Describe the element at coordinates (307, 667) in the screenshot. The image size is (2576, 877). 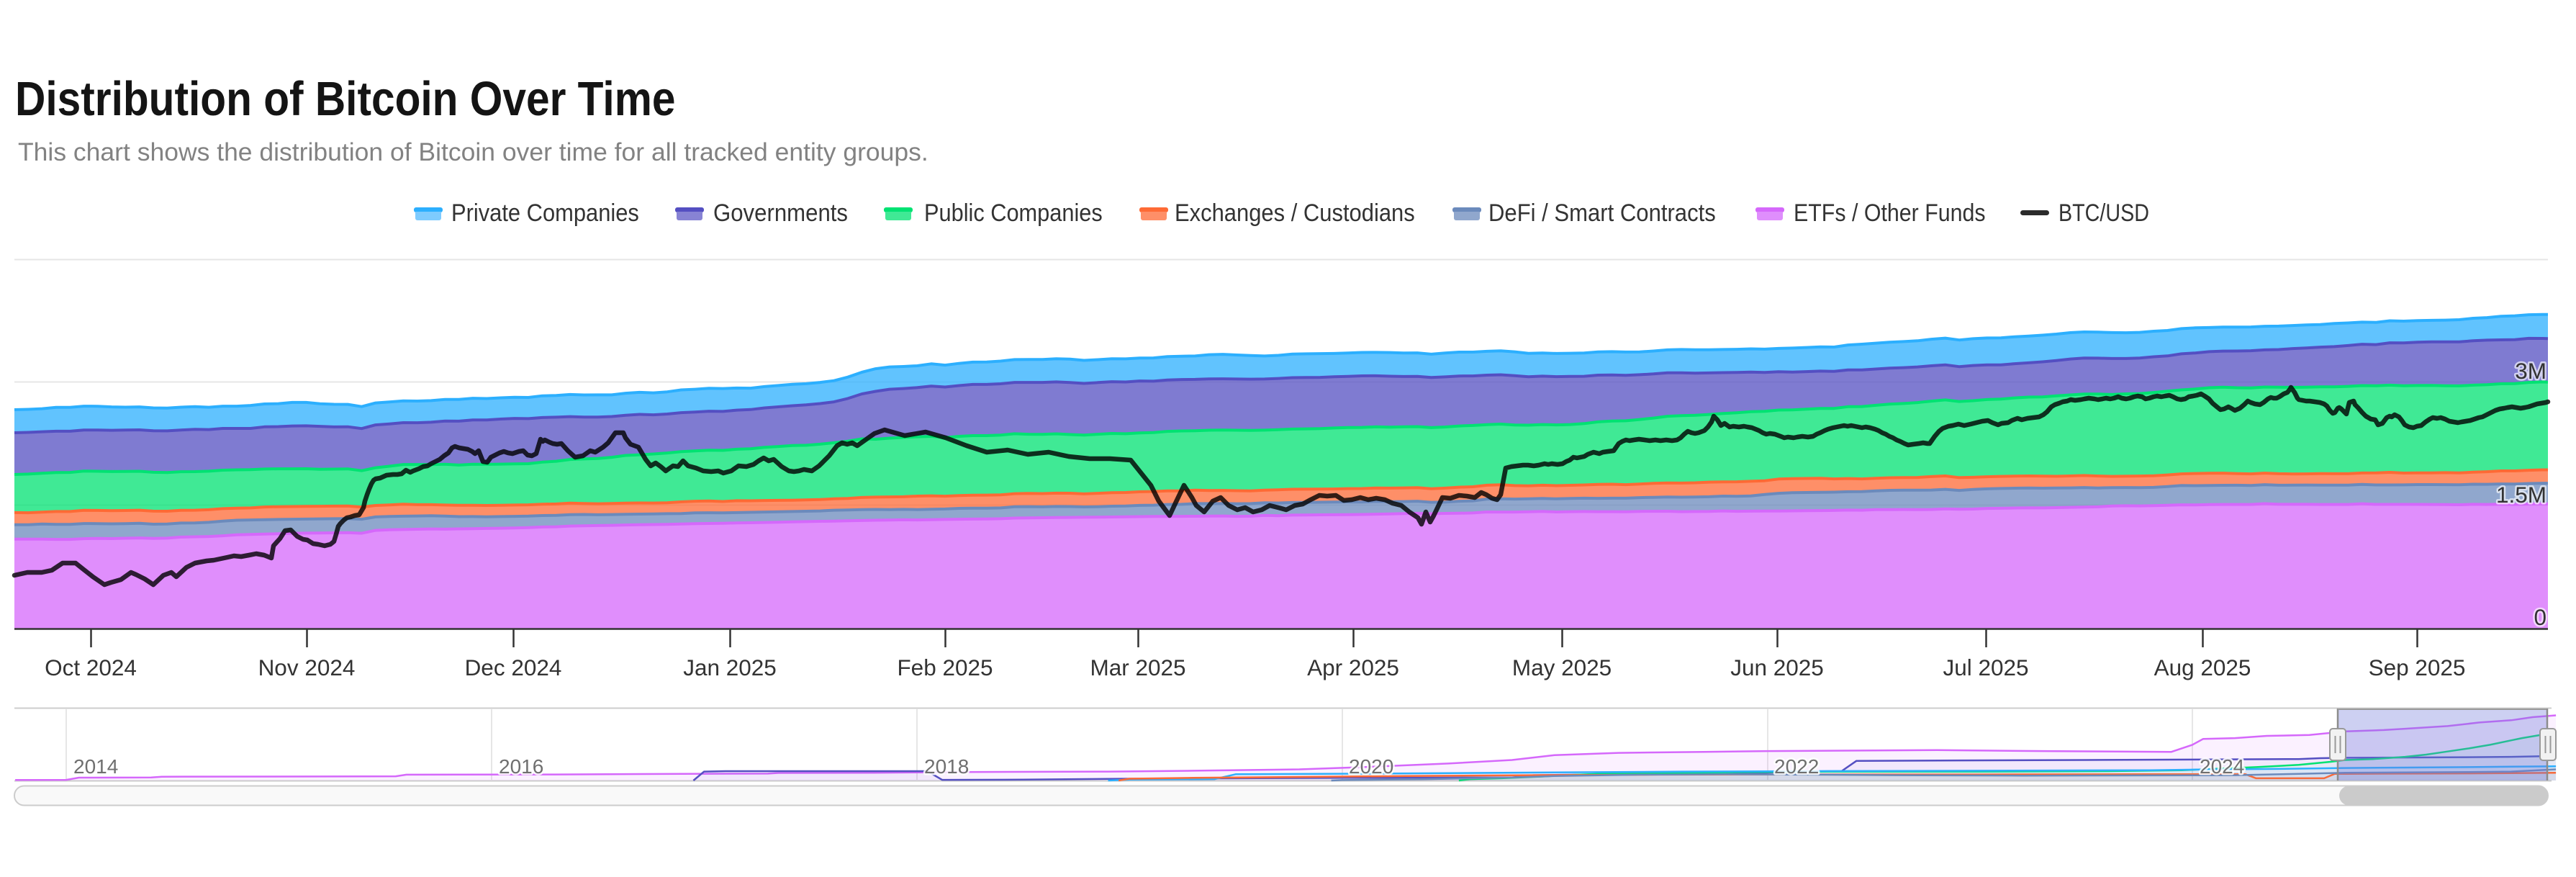
I see `svg-text: Nov 2024` at that location.